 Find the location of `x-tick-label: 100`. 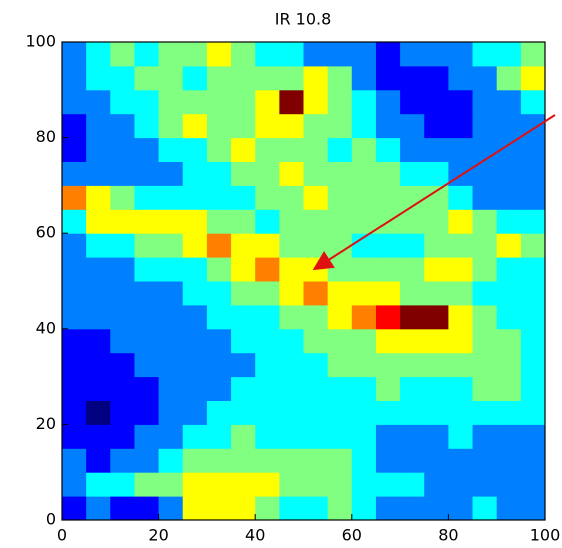

x-tick-label: 100 is located at coordinates (545, 535).